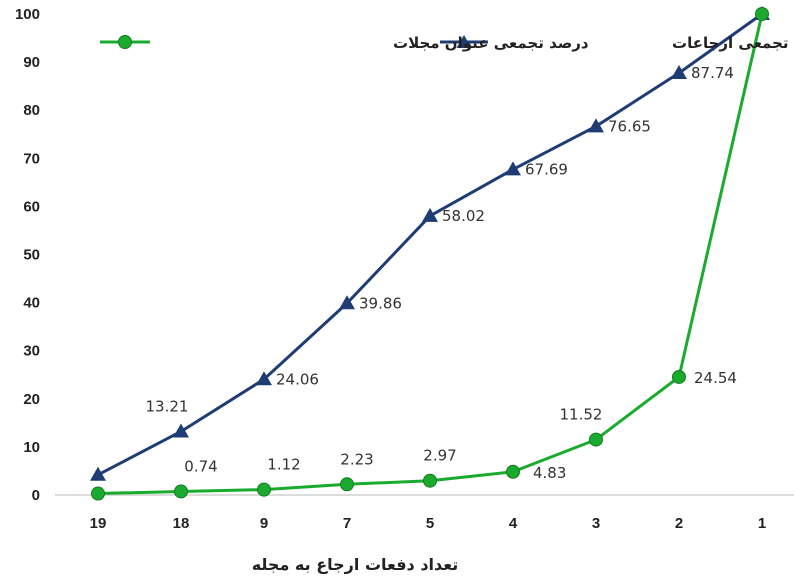 Image resolution: width=794 pixels, height=581 pixels. What do you see at coordinates (31, 399) in the screenshot?
I see `y-tick-label: 20` at bounding box center [31, 399].